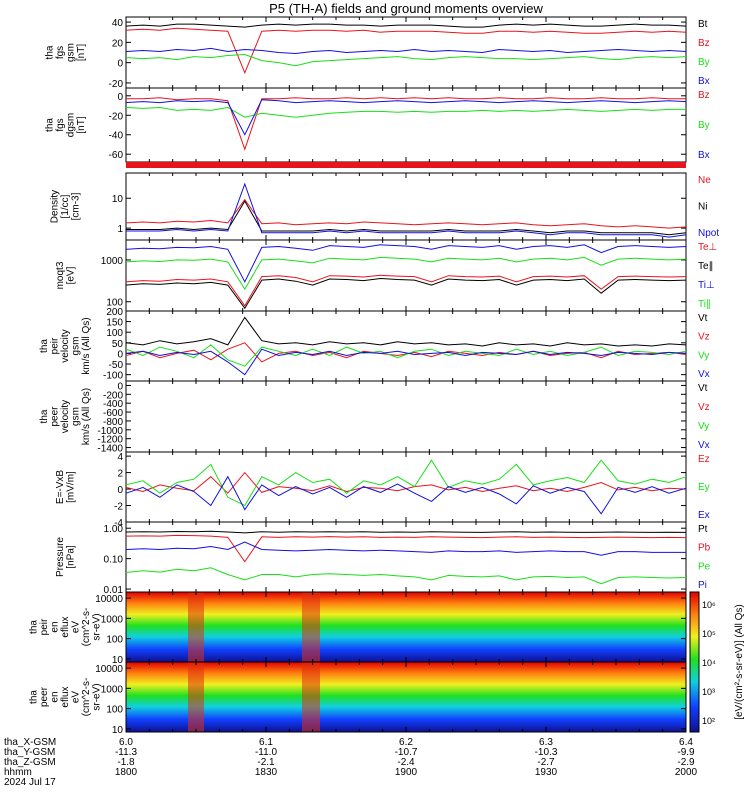  Describe the element at coordinates (120, 229) in the screenshot. I see `y-tick-label: 1` at that location.